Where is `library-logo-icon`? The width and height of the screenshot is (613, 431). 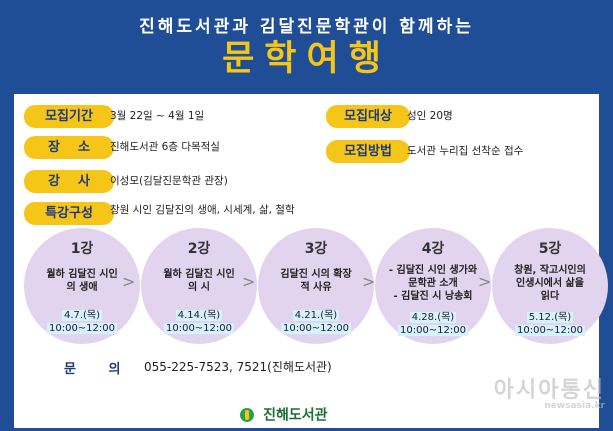 library-logo-icon is located at coordinates (247, 414).